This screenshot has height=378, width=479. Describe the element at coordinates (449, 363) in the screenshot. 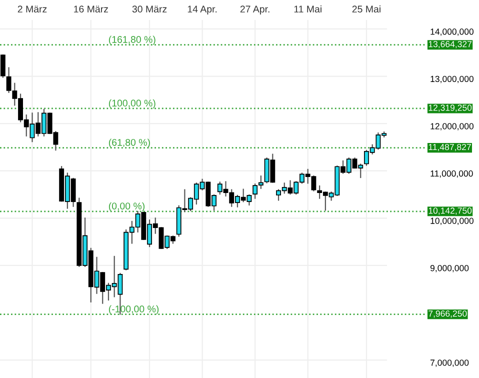

I see `y-tick-label: 7,000,000` at that location.